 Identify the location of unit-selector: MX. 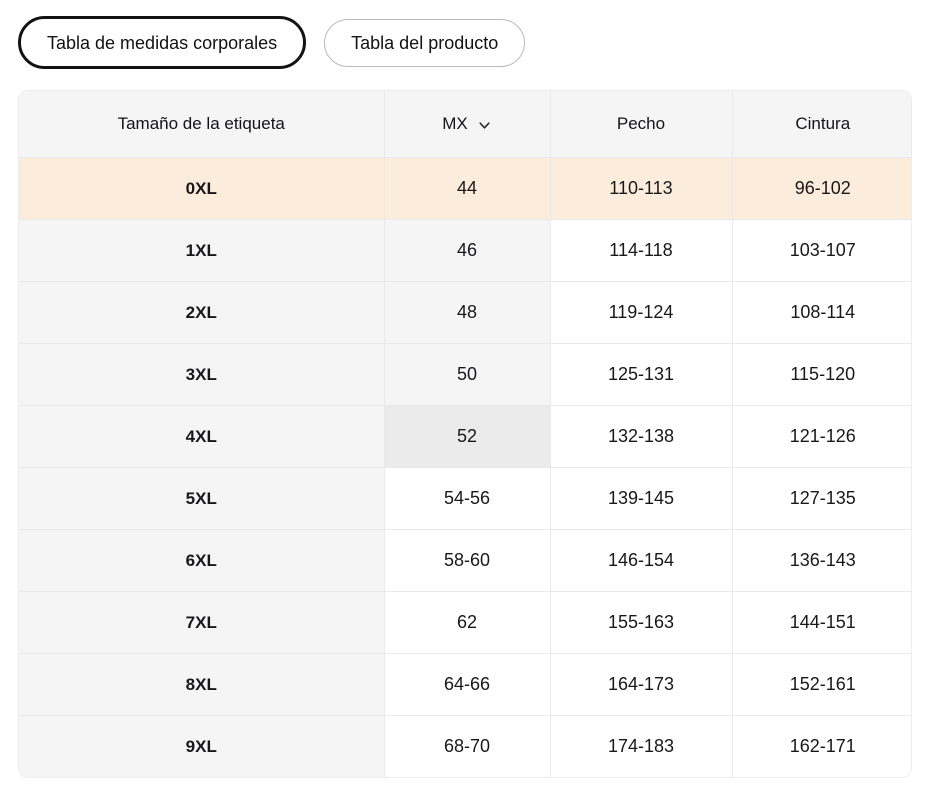
(467, 124).